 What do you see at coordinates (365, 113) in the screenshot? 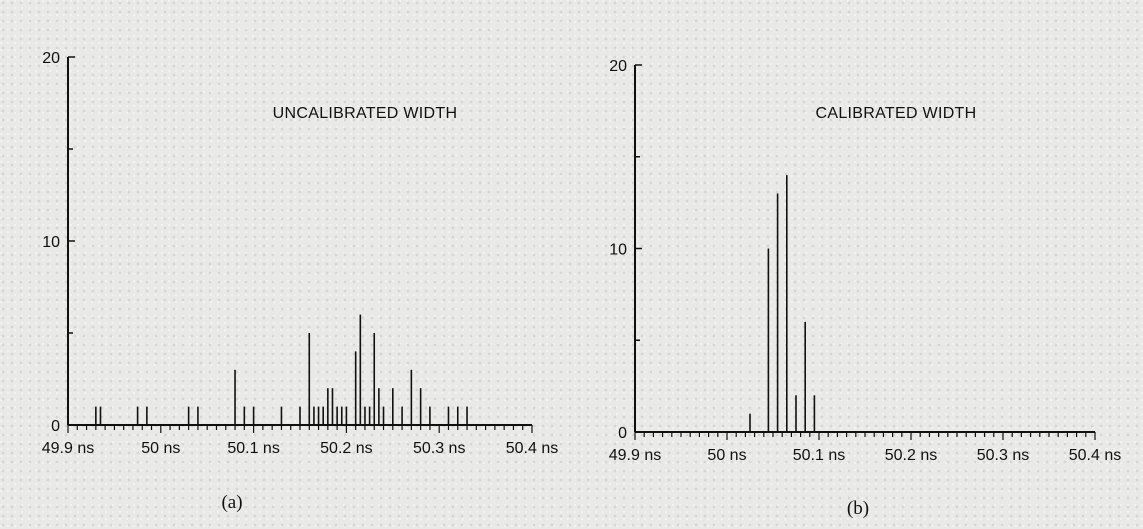
I see `chart-title: UNCALIBRATED WIDTH` at bounding box center [365, 113].